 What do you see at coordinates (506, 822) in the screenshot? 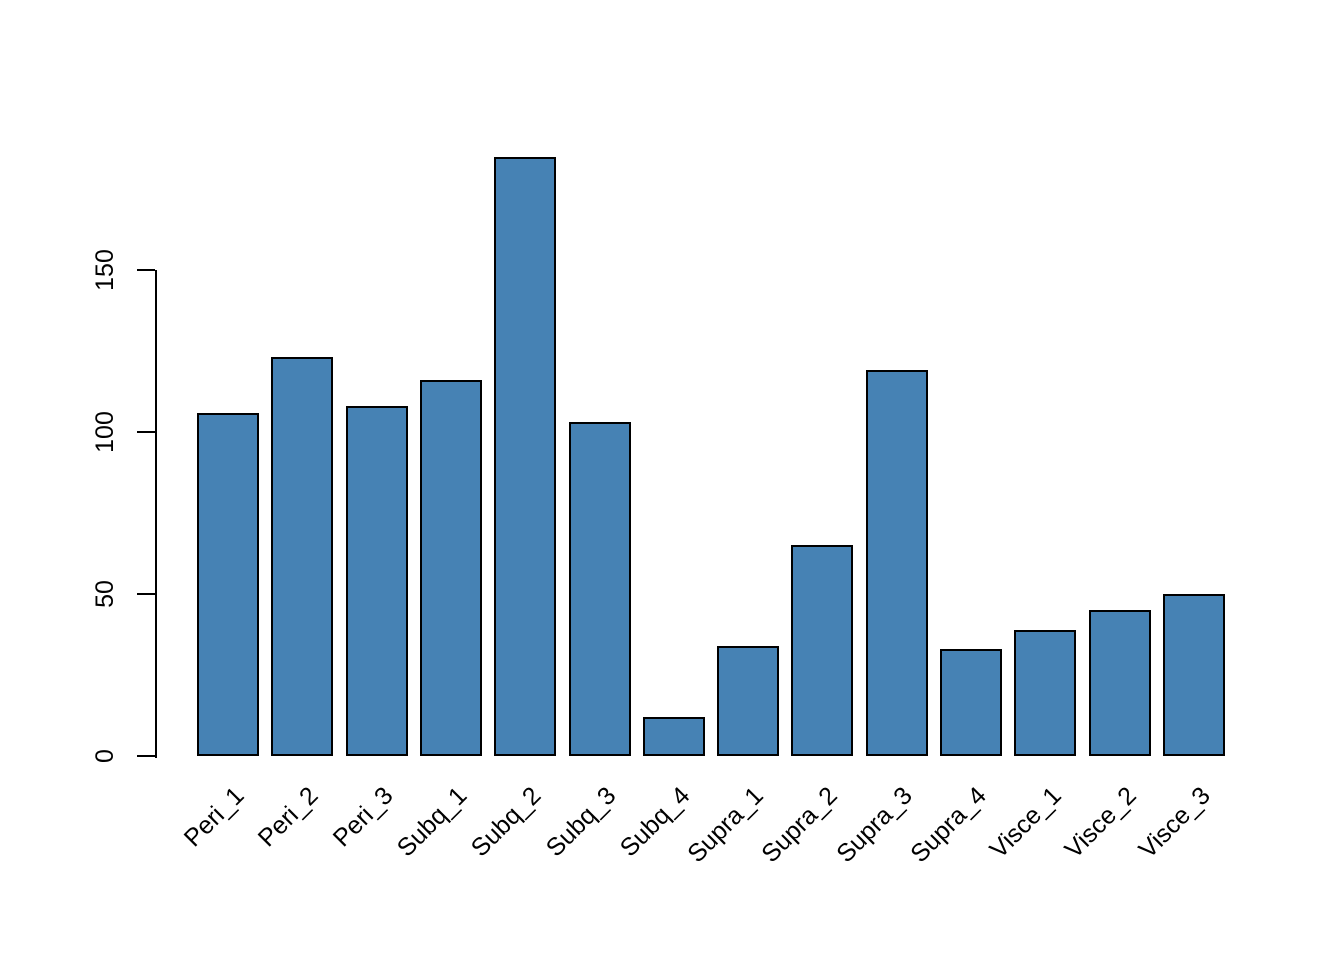
I see `x-tick-label-Subq_2: Subq_2` at bounding box center [506, 822].